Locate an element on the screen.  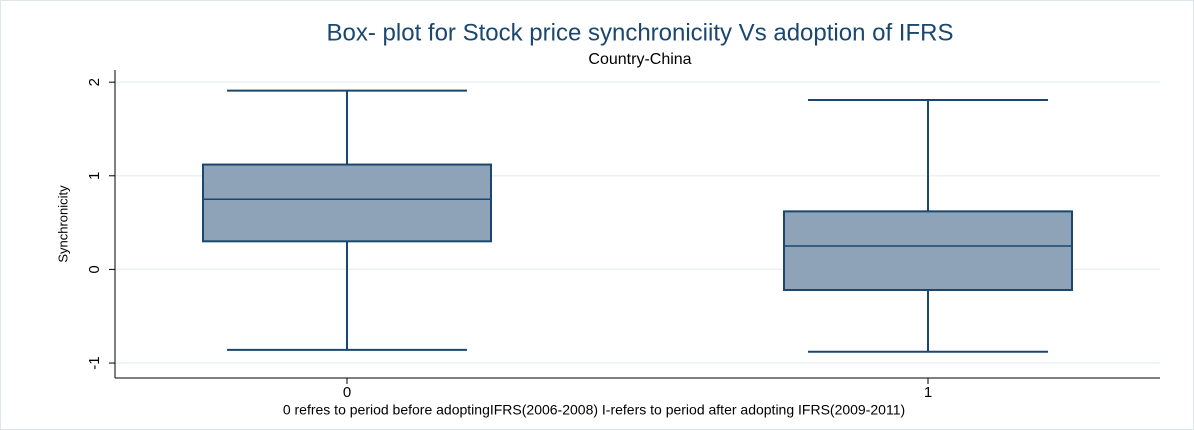
x-tick-label: 0 is located at coordinates (347, 392).